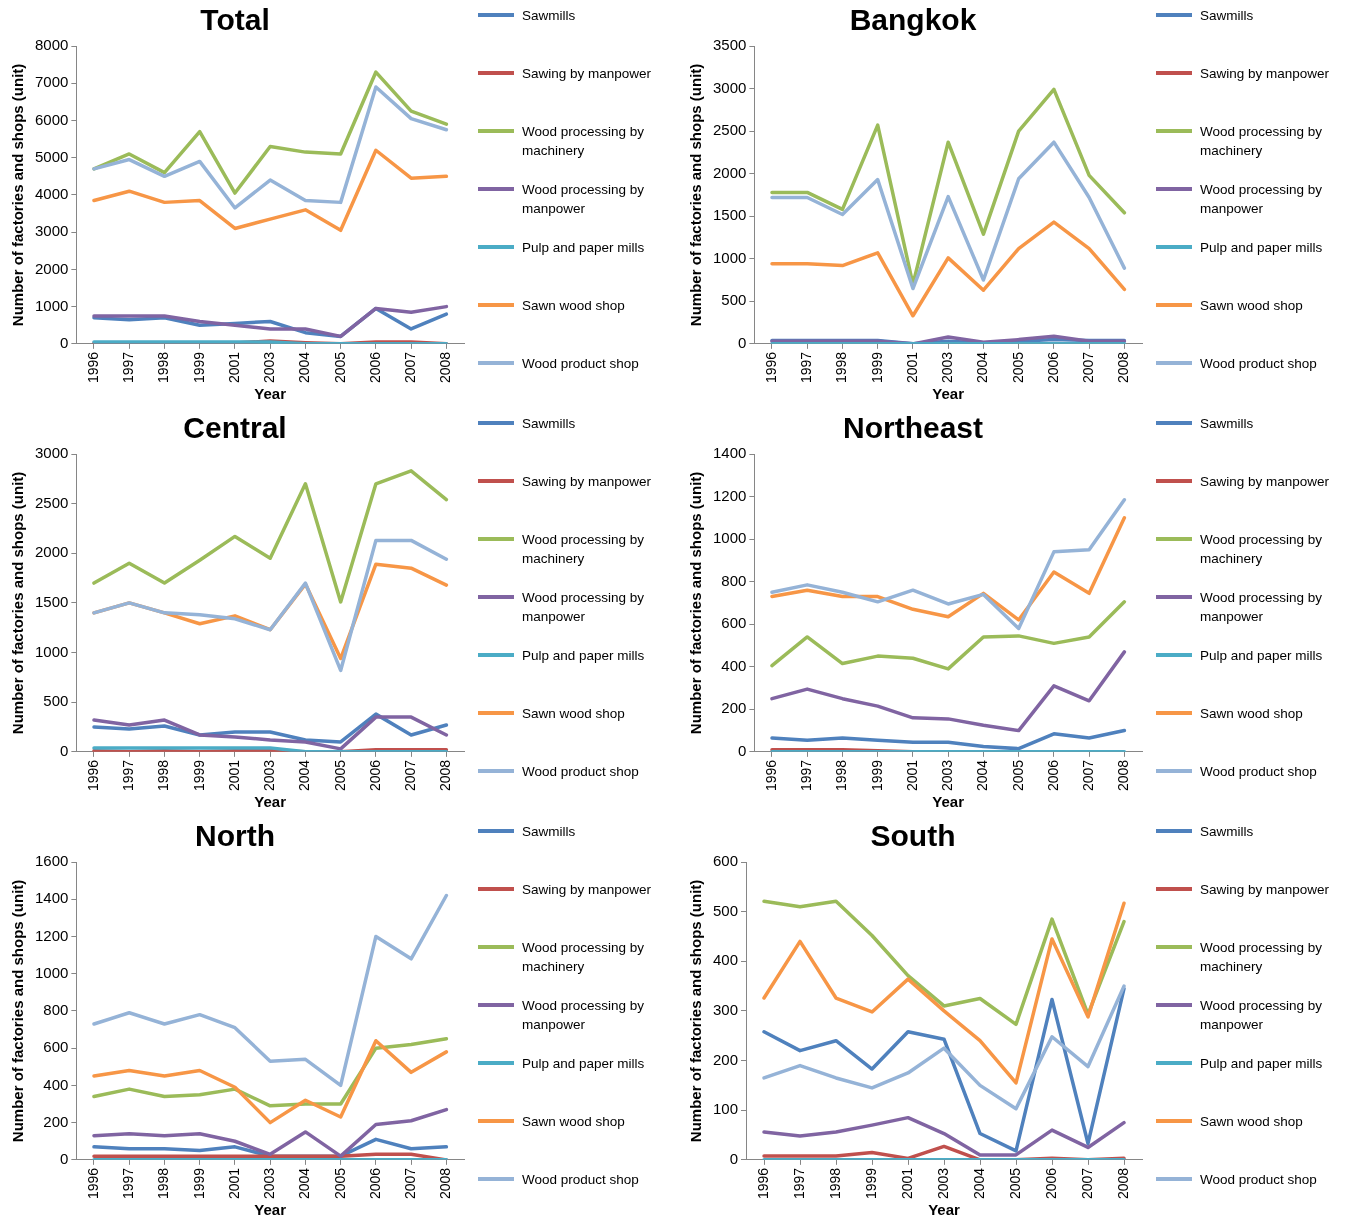 The height and width of the screenshot is (1225, 1356). What do you see at coordinates (51, 602) in the screenshot?
I see `y-tick-label: 1500` at bounding box center [51, 602].